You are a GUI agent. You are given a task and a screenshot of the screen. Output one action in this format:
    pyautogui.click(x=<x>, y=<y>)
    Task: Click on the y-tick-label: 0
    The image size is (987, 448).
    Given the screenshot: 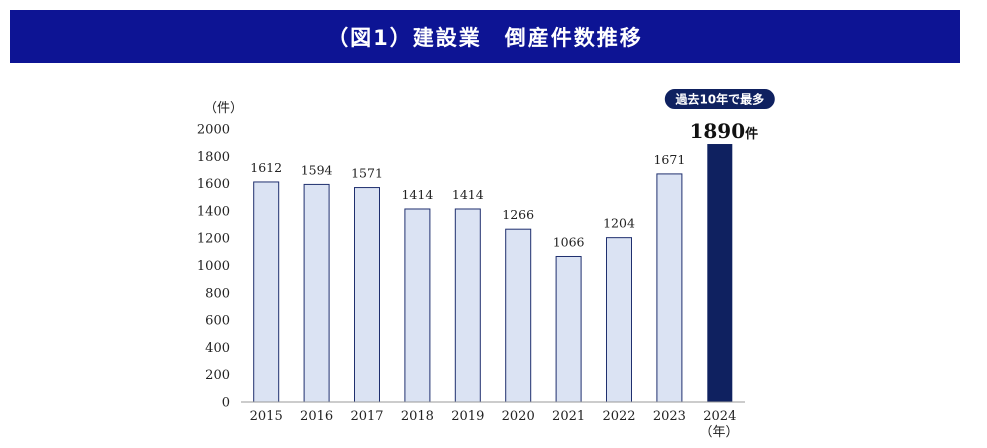 What is the action you would take?
    pyautogui.click(x=226, y=403)
    